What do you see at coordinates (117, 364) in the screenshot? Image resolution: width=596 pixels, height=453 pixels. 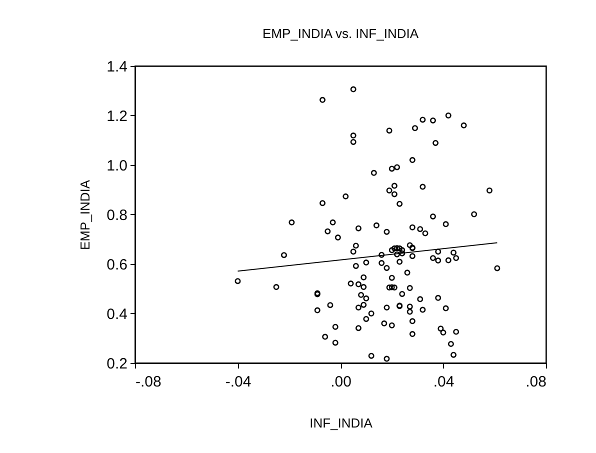 I see `y-tick-label: 0.2` at bounding box center [117, 364].